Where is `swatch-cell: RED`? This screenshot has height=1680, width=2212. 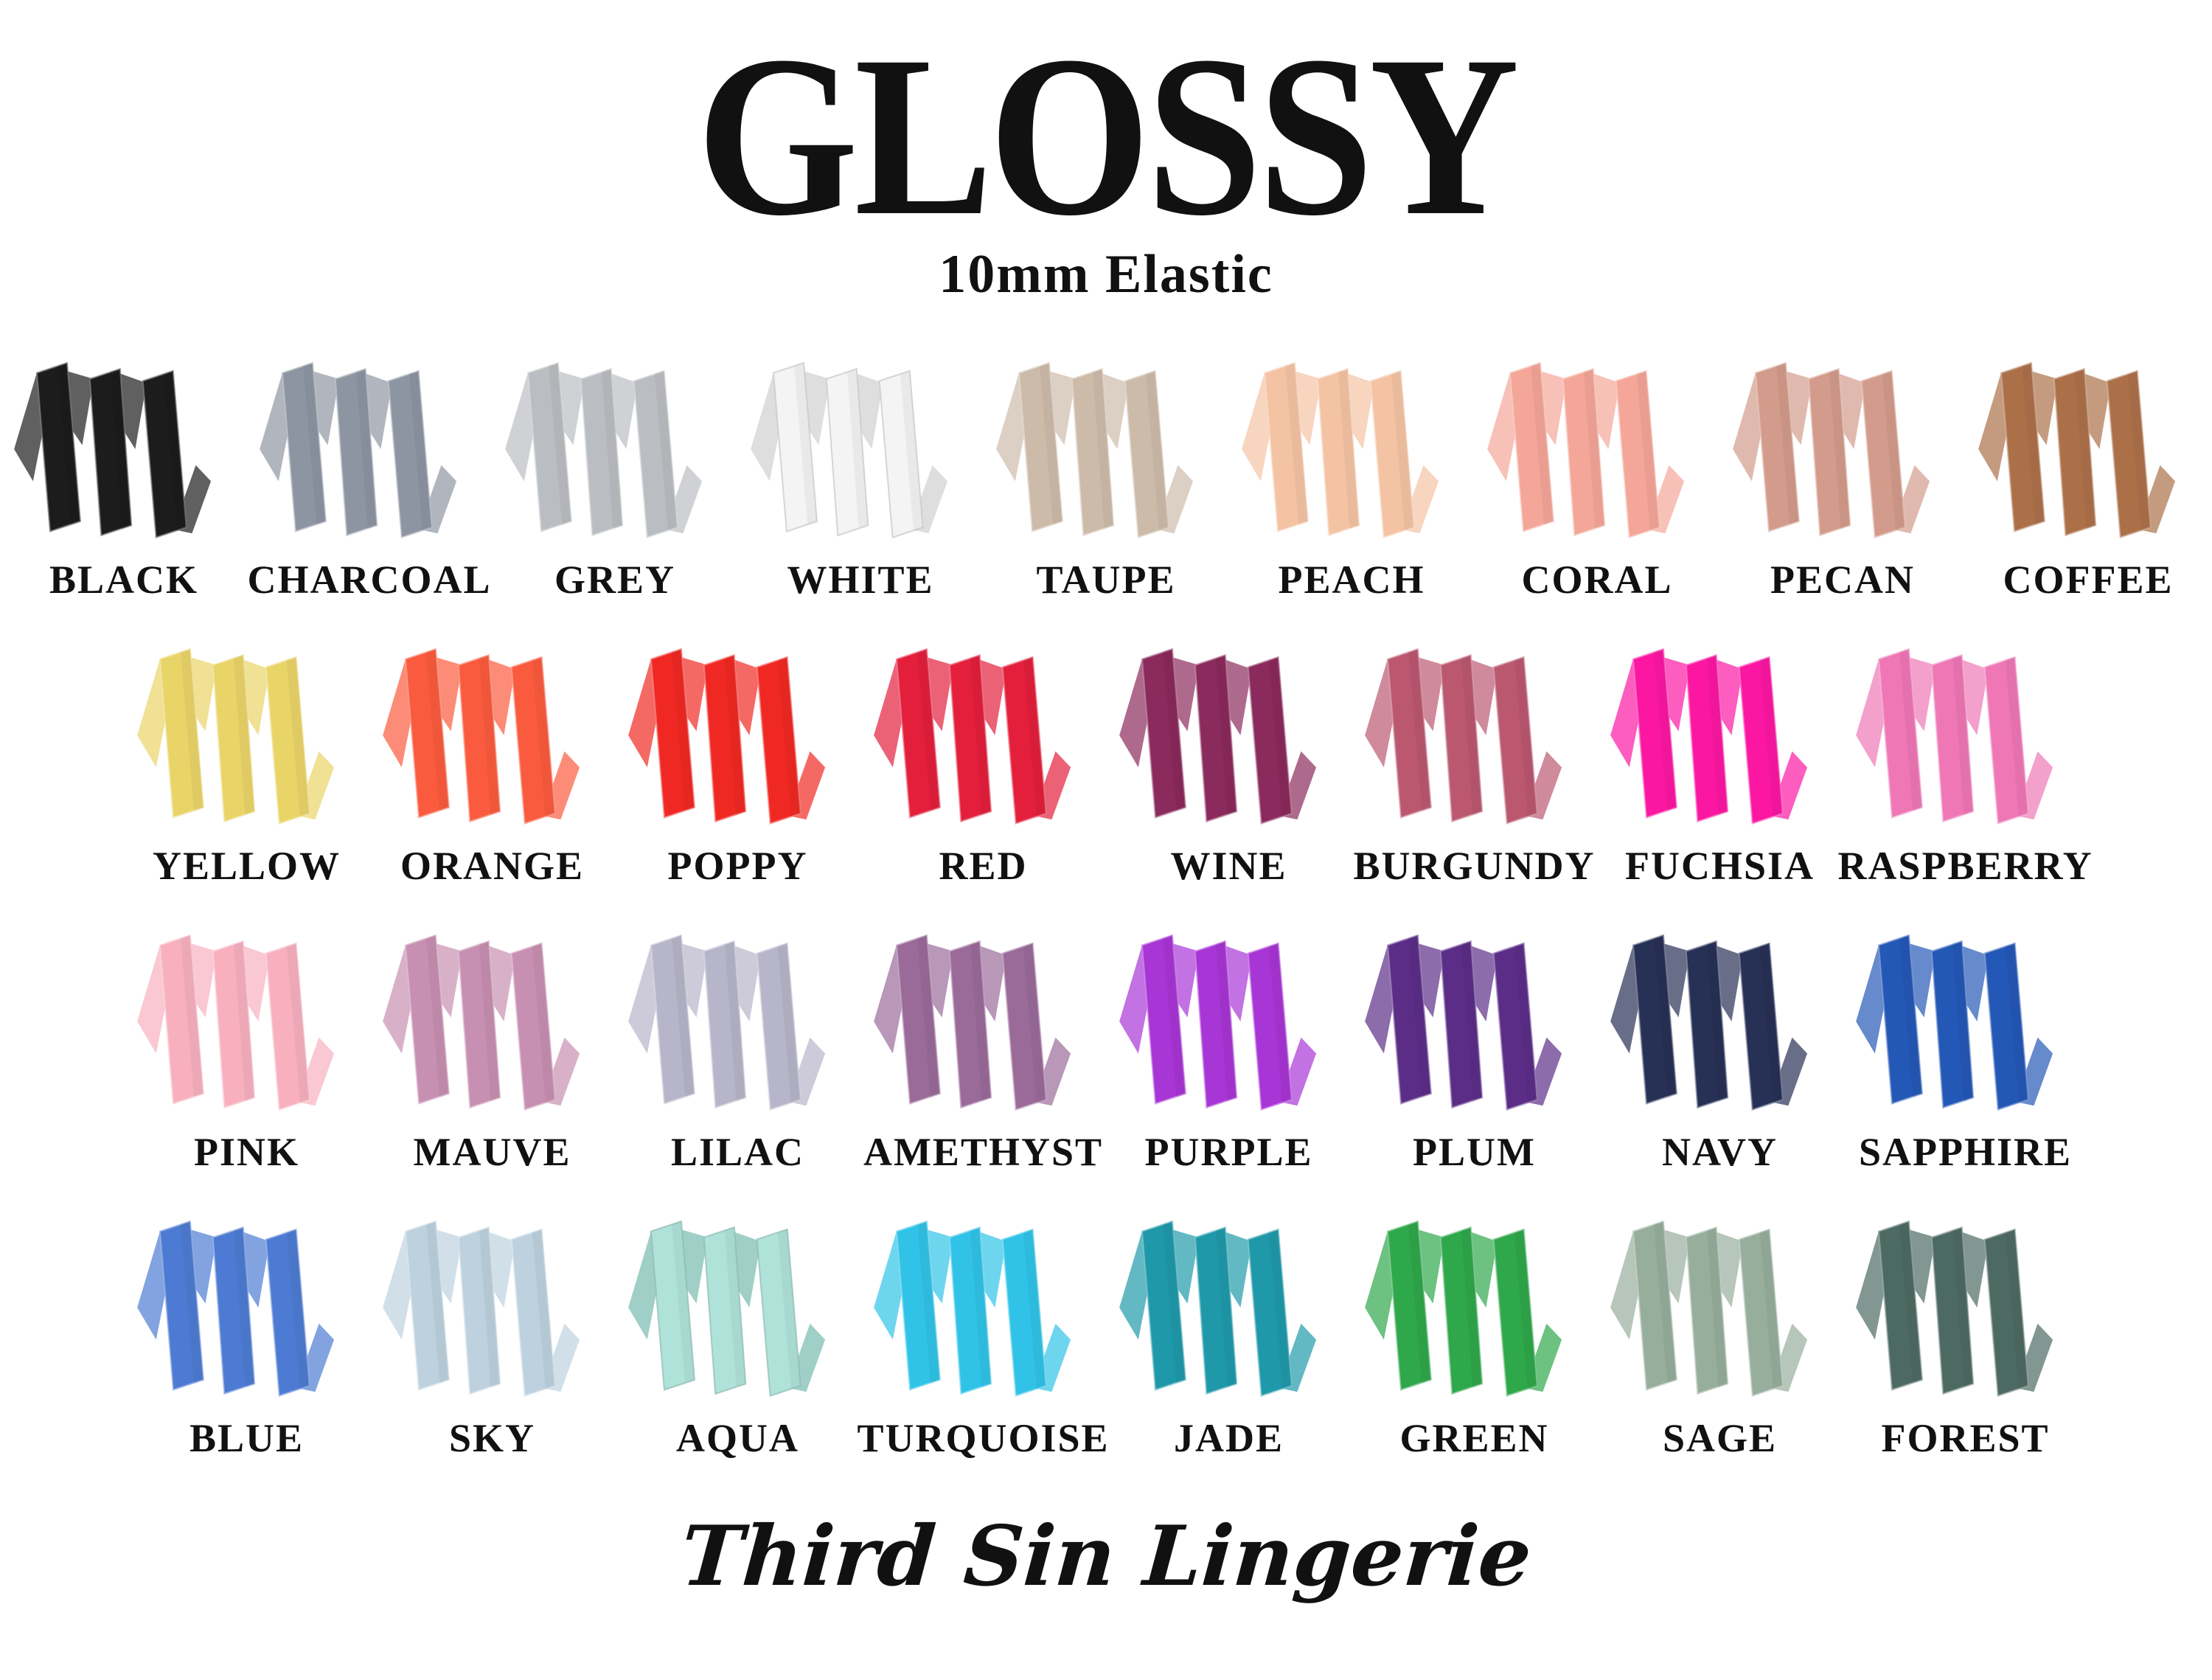
swatch-cell: RED is located at coordinates (983, 762).